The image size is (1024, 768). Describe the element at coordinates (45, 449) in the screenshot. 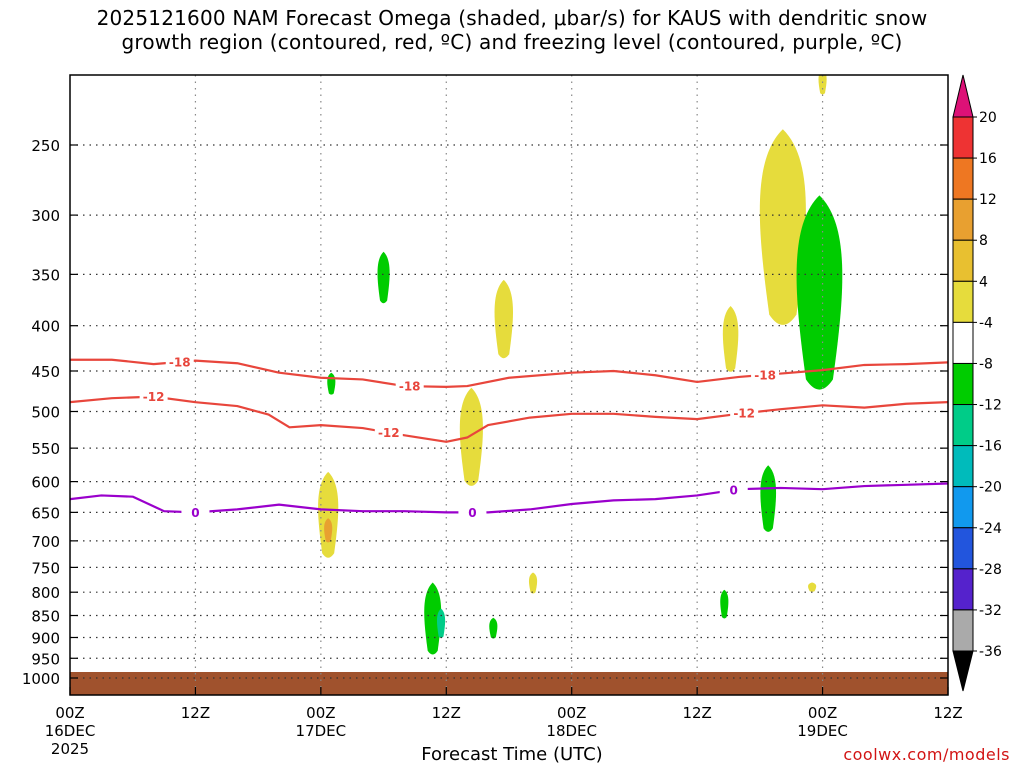

I see `y-tick-label: 550` at that location.